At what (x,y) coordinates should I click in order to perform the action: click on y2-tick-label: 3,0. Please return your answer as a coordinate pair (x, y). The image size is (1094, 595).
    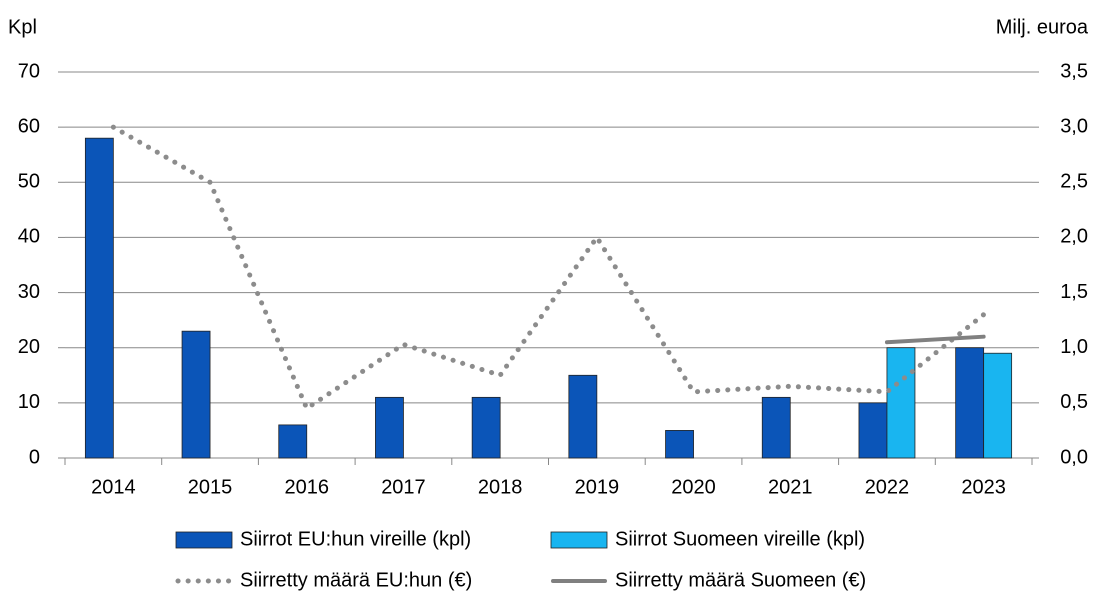
    Looking at the image, I should click on (1074, 126).